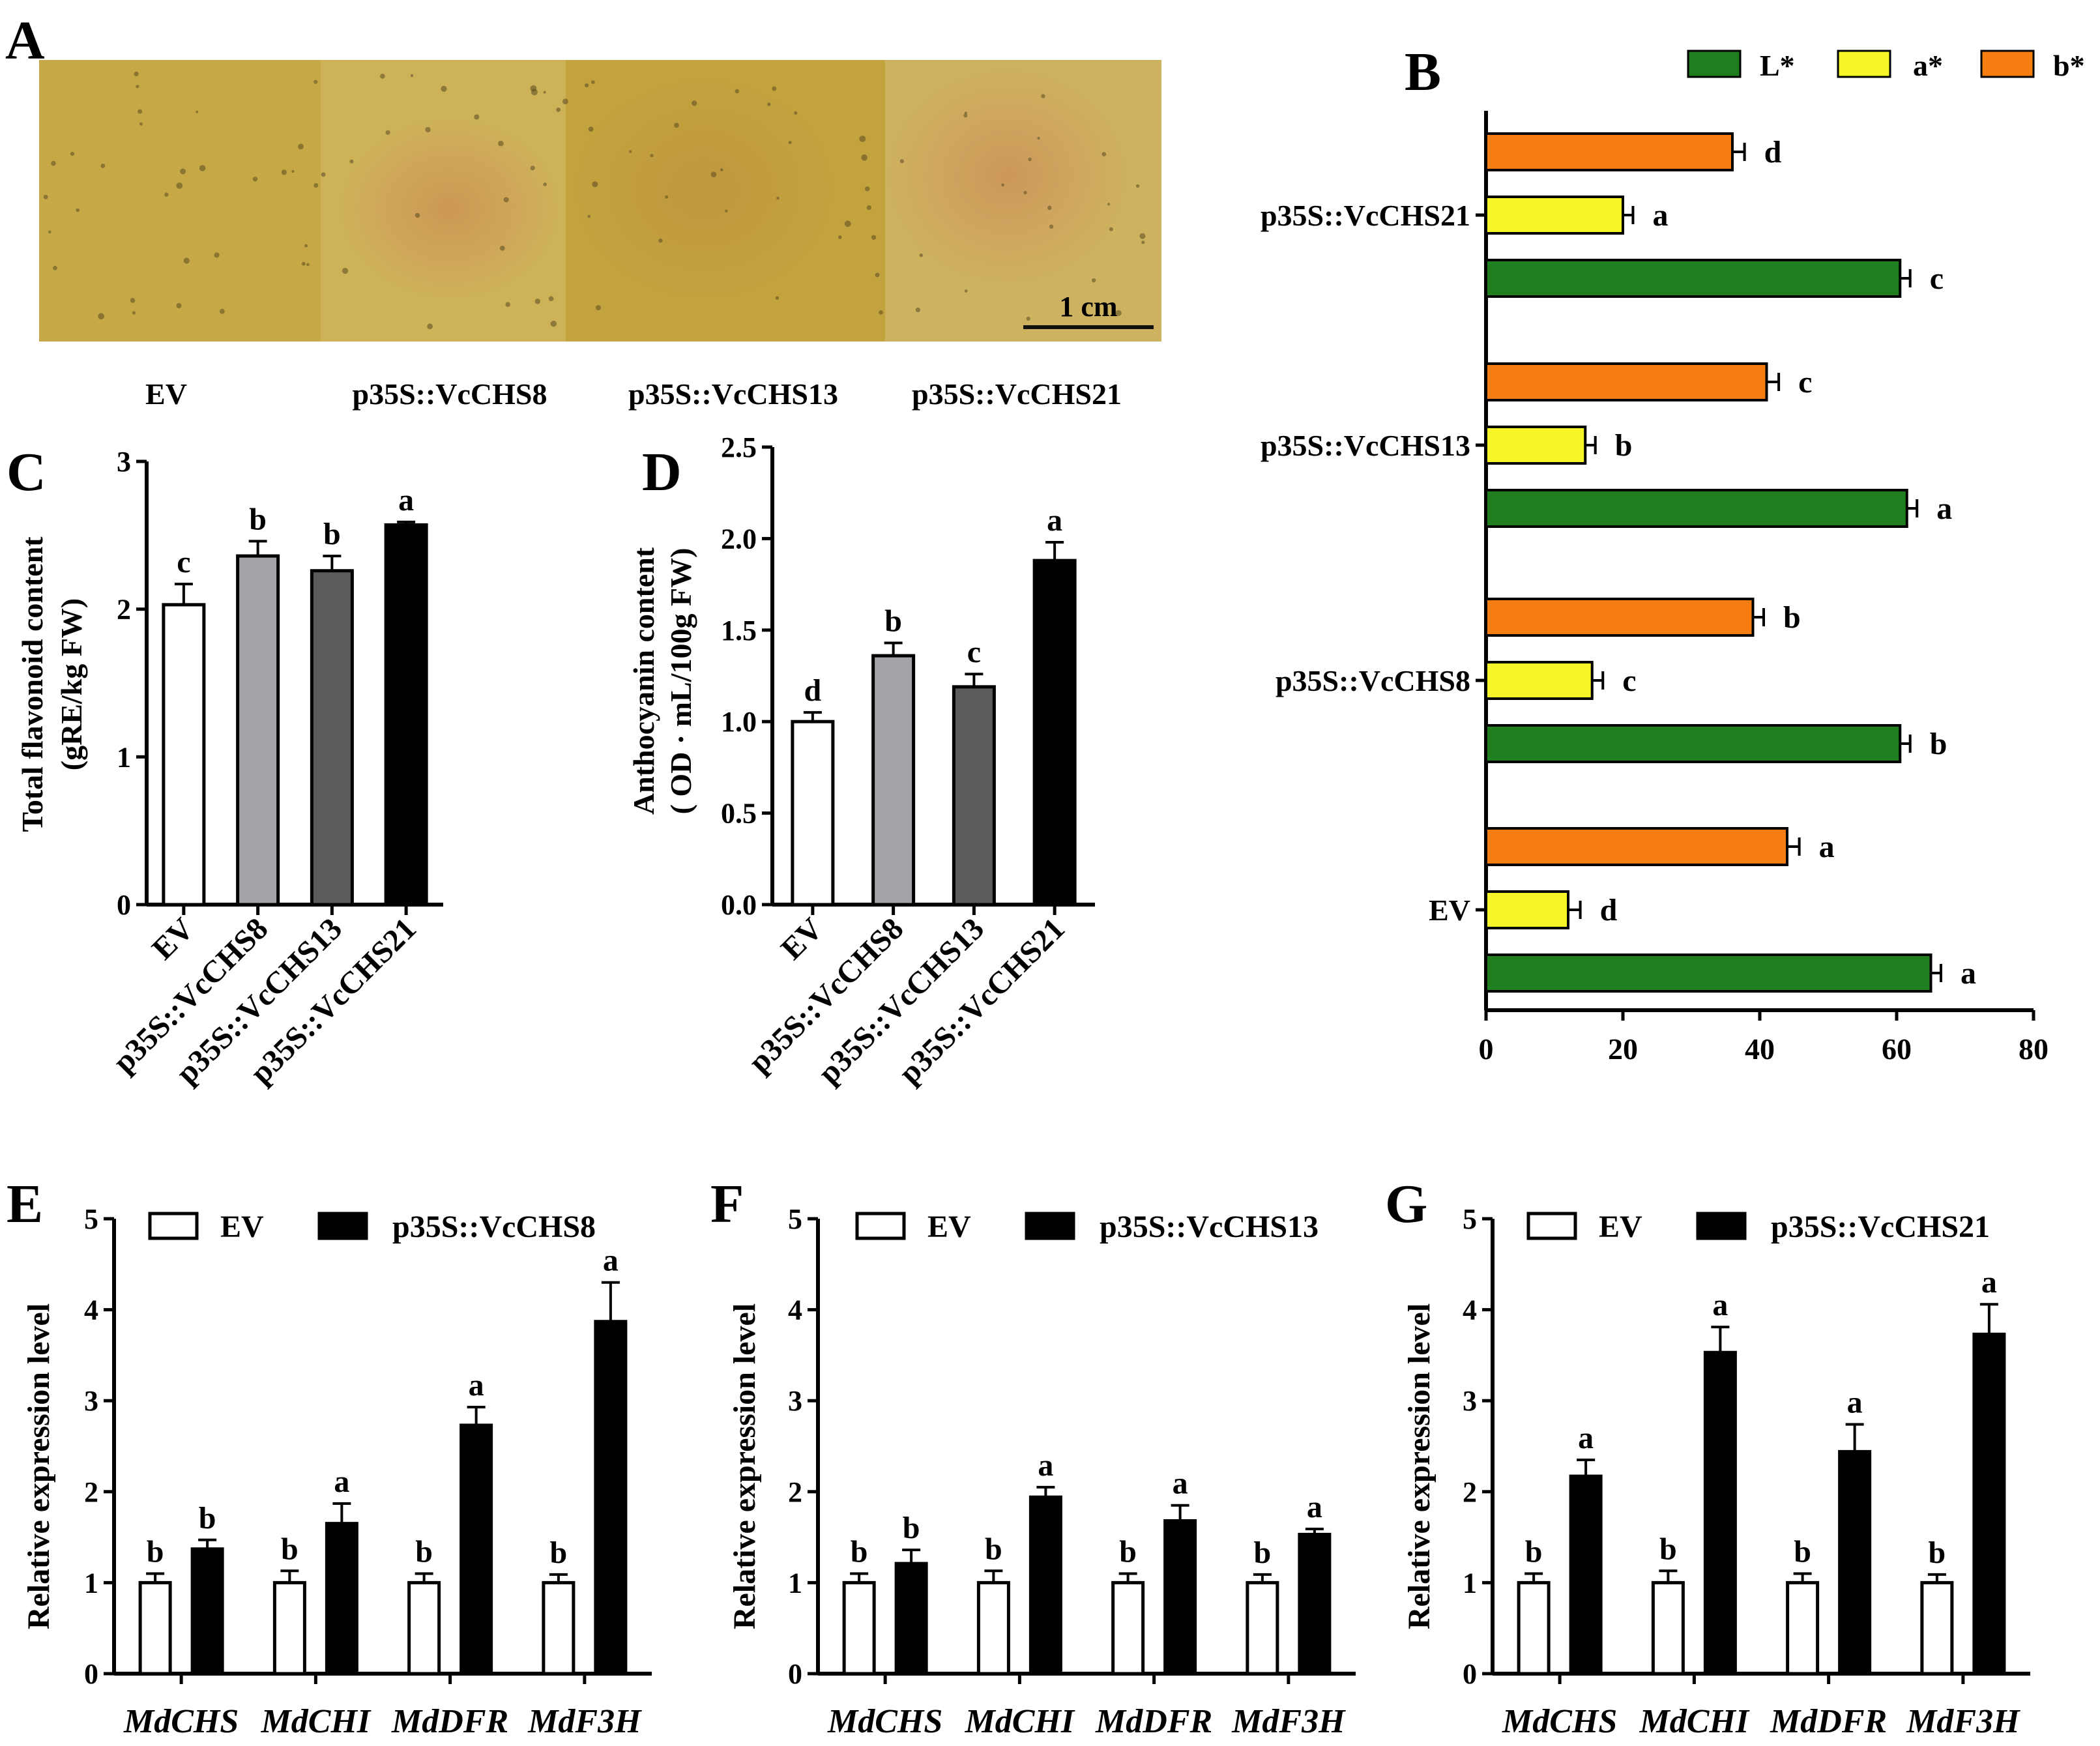 The image size is (2100, 1746). What do you see at coordinates (949, 1227) in the screenshot?
I see `chart-f-legend-label-ev: EV` at bounding box center [949, 1227].